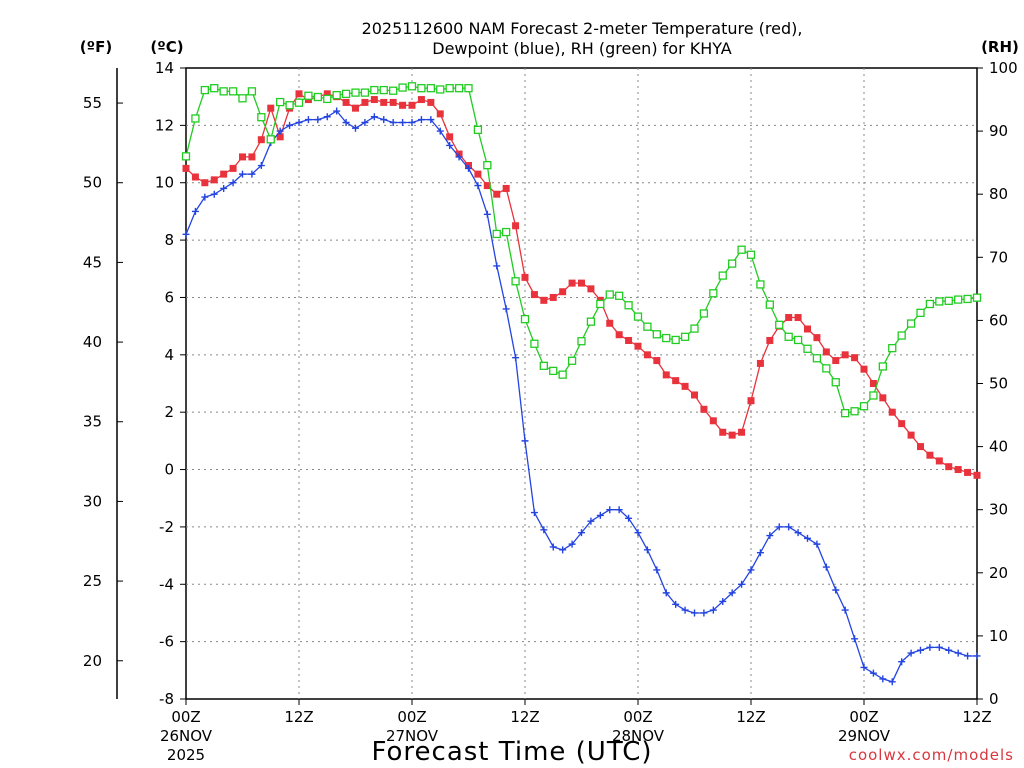  What do you see at coordinates (998, 320) in the screenshot?
I see `rh-tick-label: 60` at bounding box center [998, 320].